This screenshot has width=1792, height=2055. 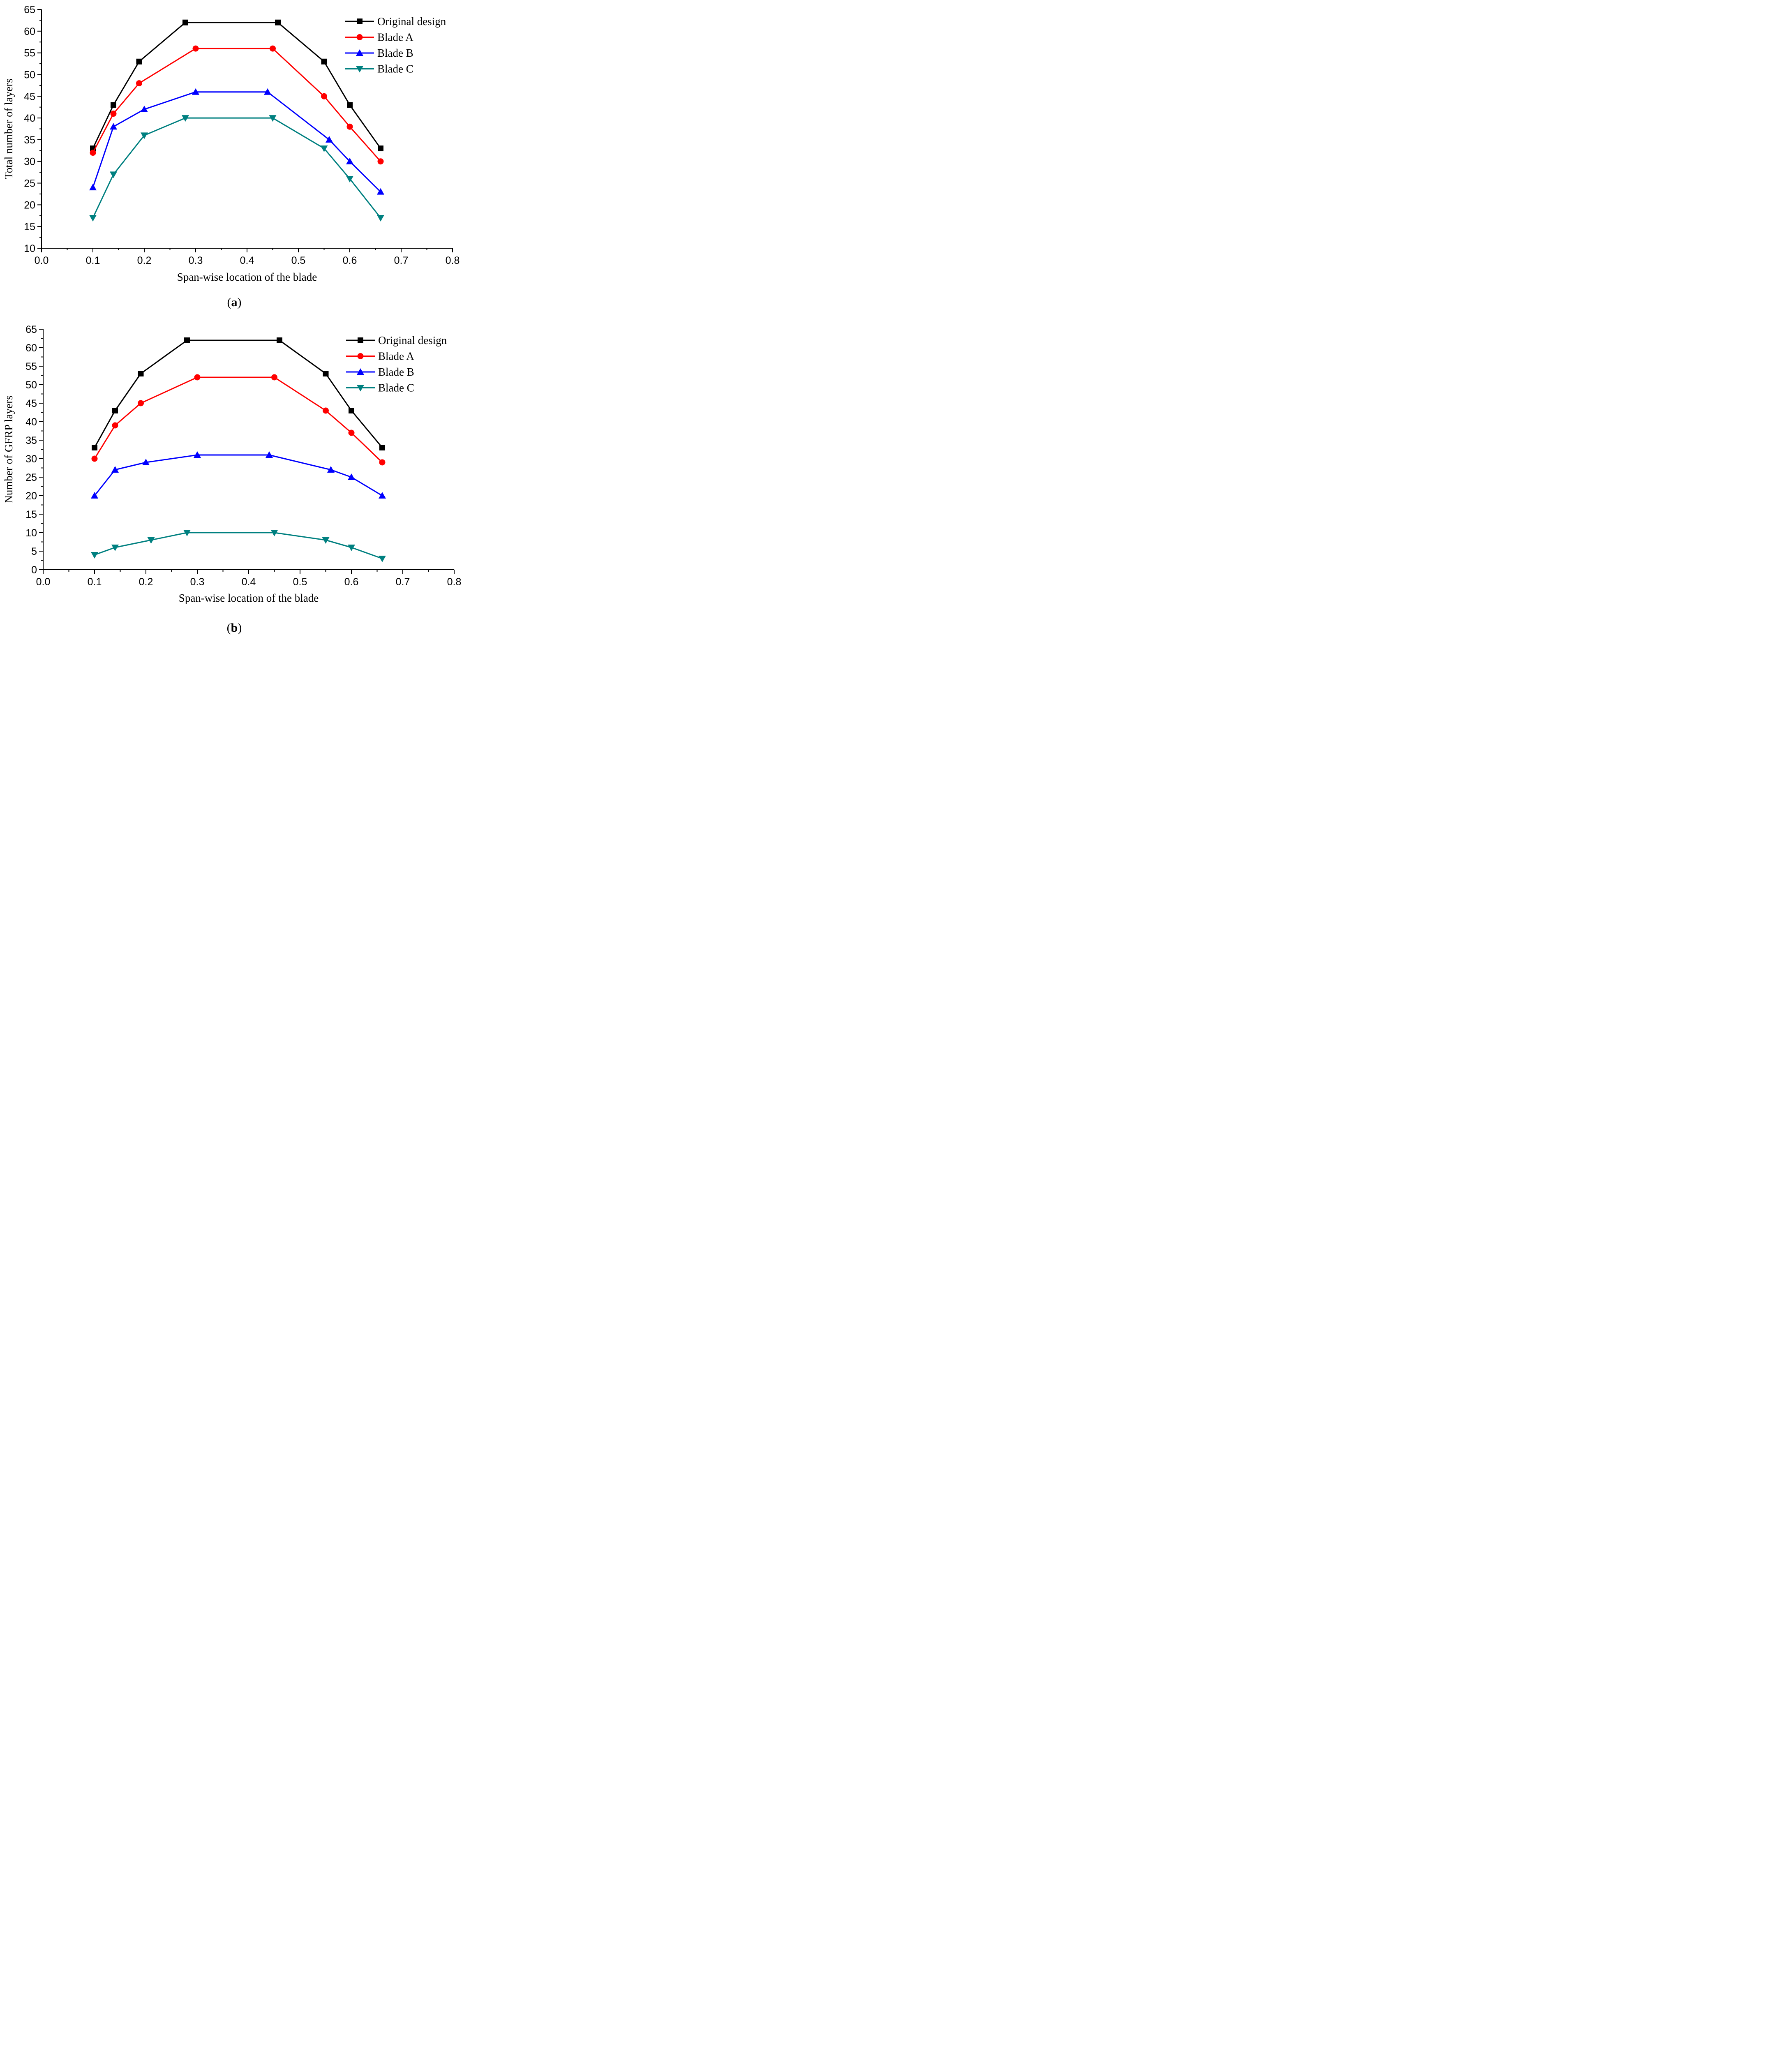 What do you see at coordinates (247, 277) in the screenshot?
I see `x-axis-title: Span-wise location of the blade` at bounding box center [247, 277].